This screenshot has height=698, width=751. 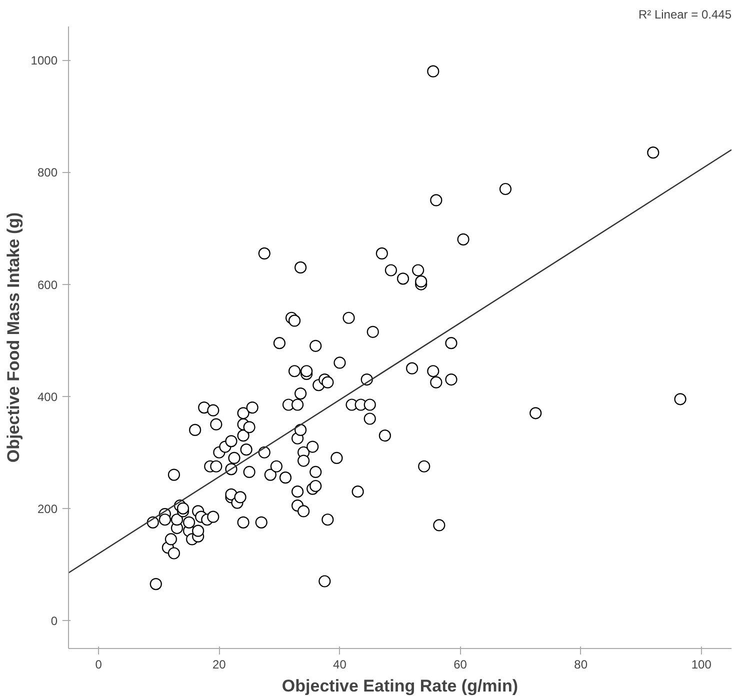 I want to click on y-tick-label: 400, so click(x=47, y=397).